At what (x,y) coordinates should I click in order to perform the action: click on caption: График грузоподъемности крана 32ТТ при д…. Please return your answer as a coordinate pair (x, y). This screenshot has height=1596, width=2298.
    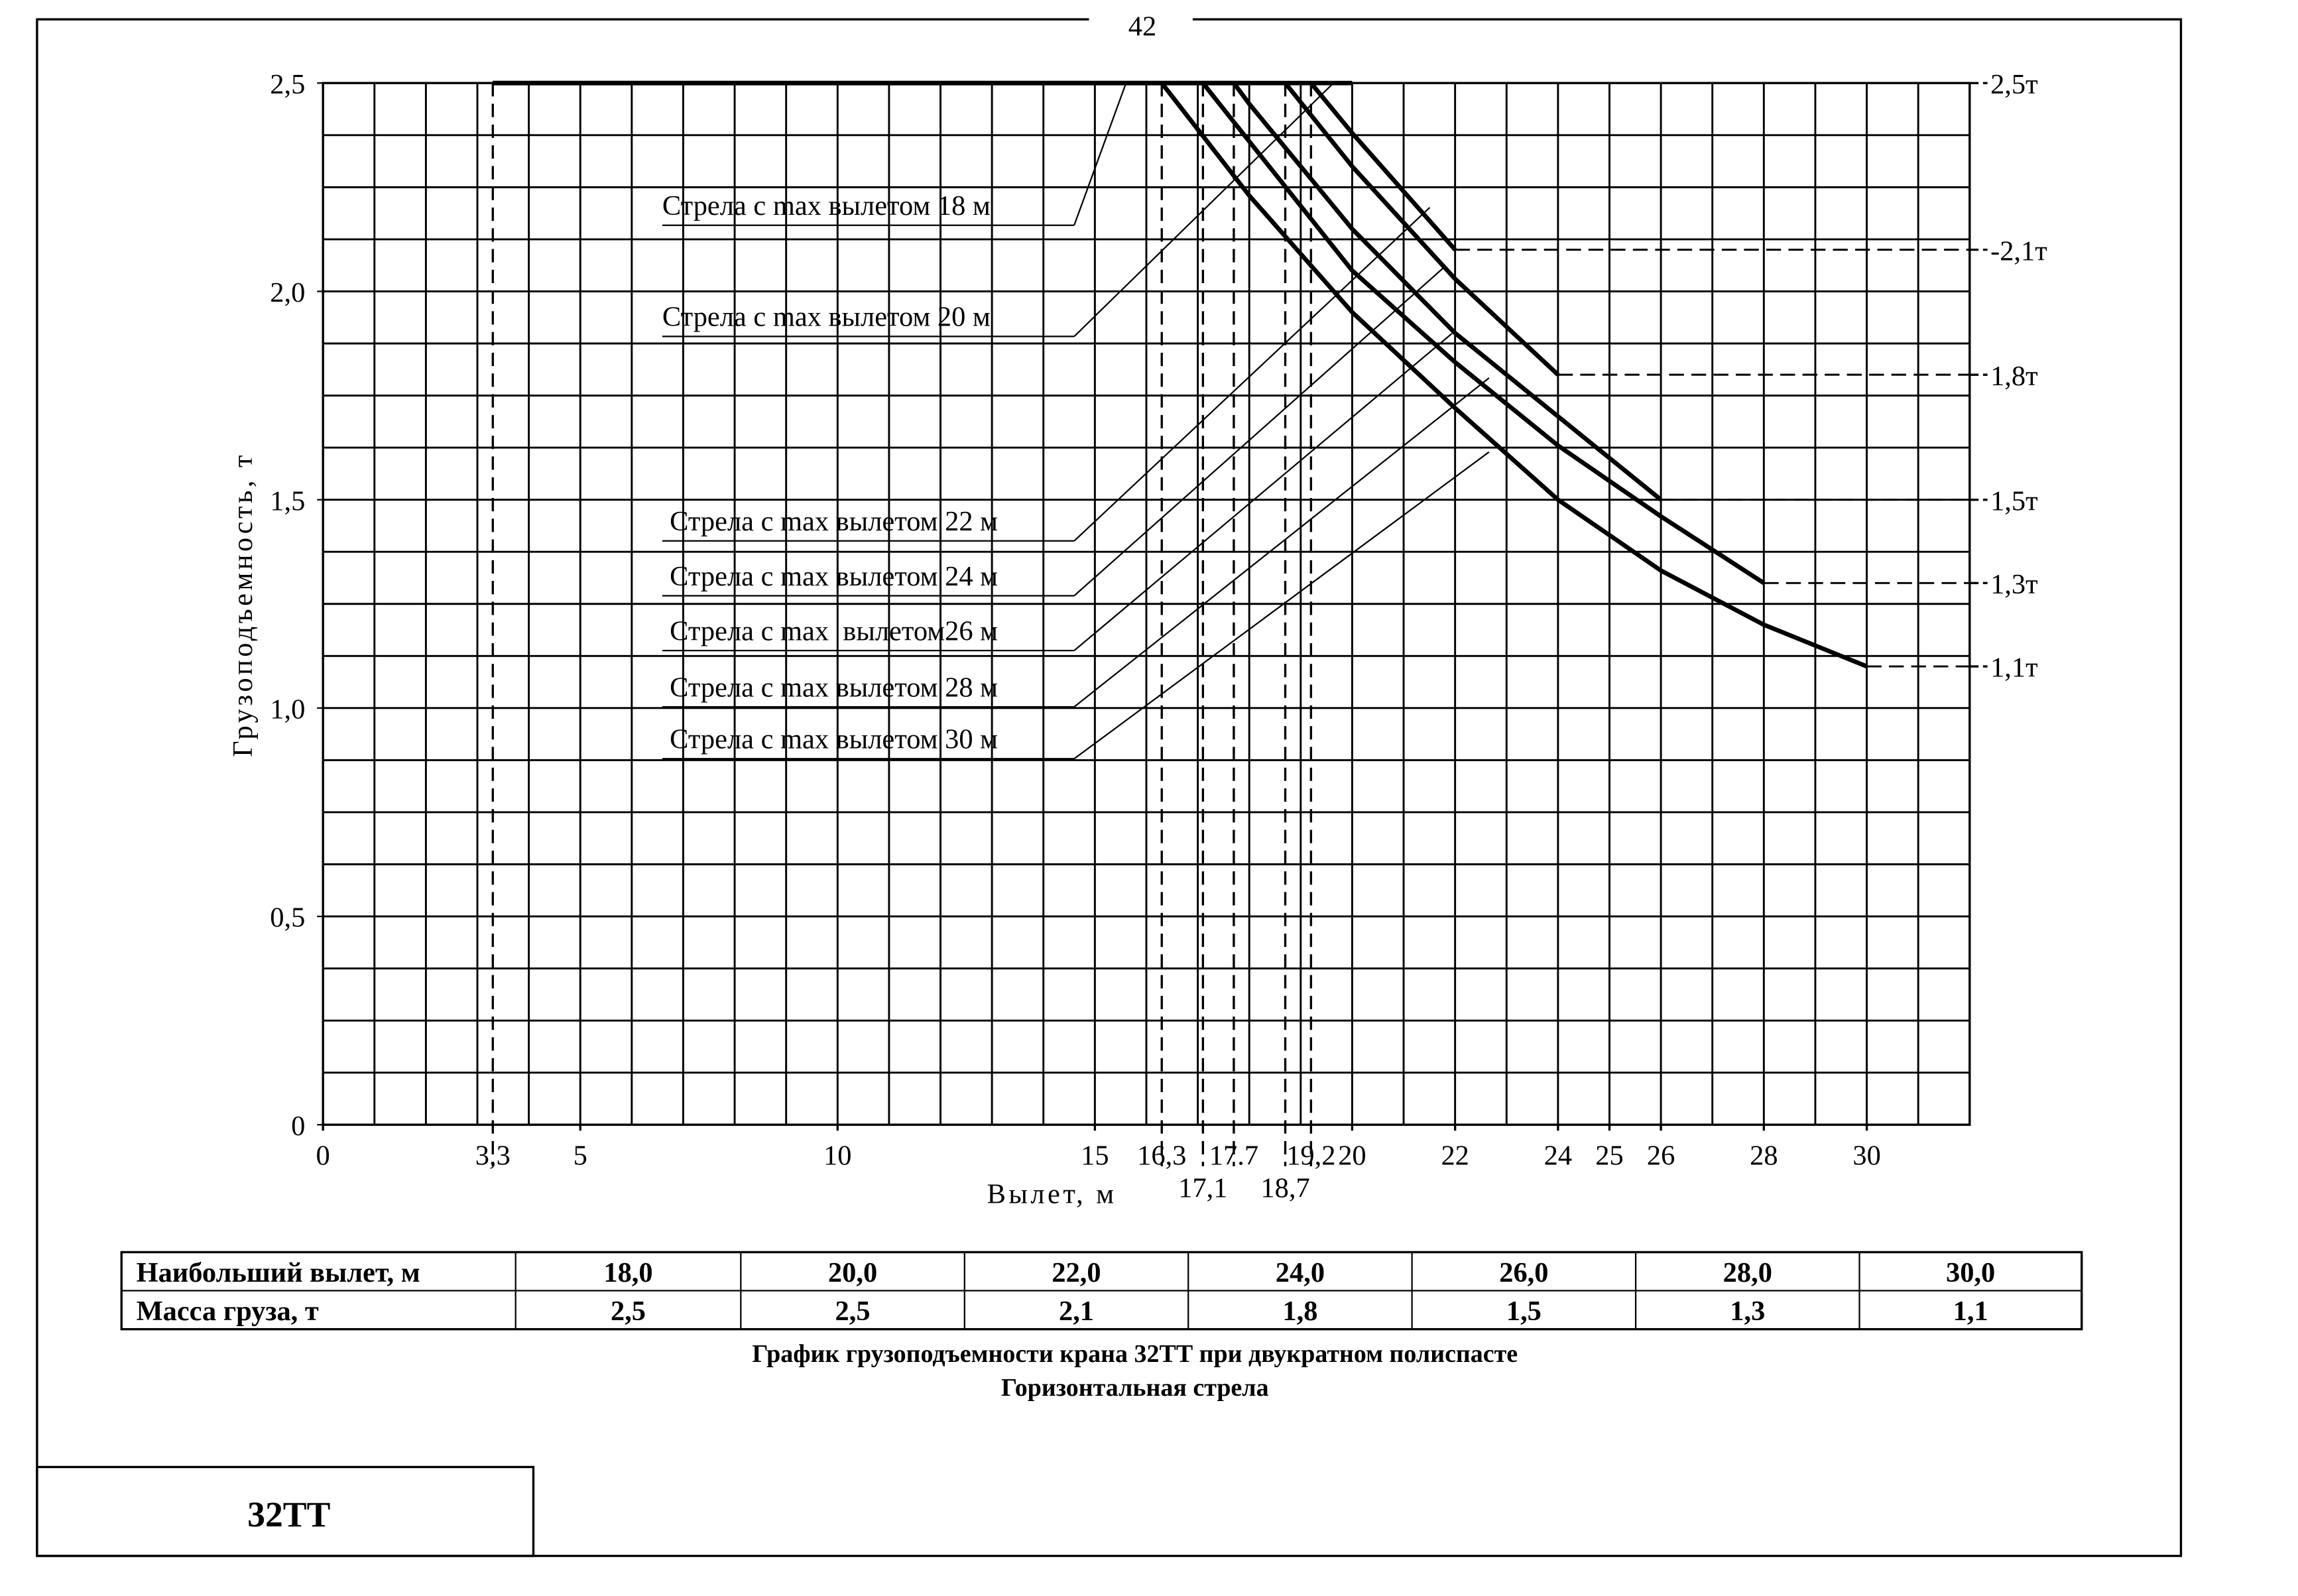
    Looking at the image, I should click on (1135, 1354).